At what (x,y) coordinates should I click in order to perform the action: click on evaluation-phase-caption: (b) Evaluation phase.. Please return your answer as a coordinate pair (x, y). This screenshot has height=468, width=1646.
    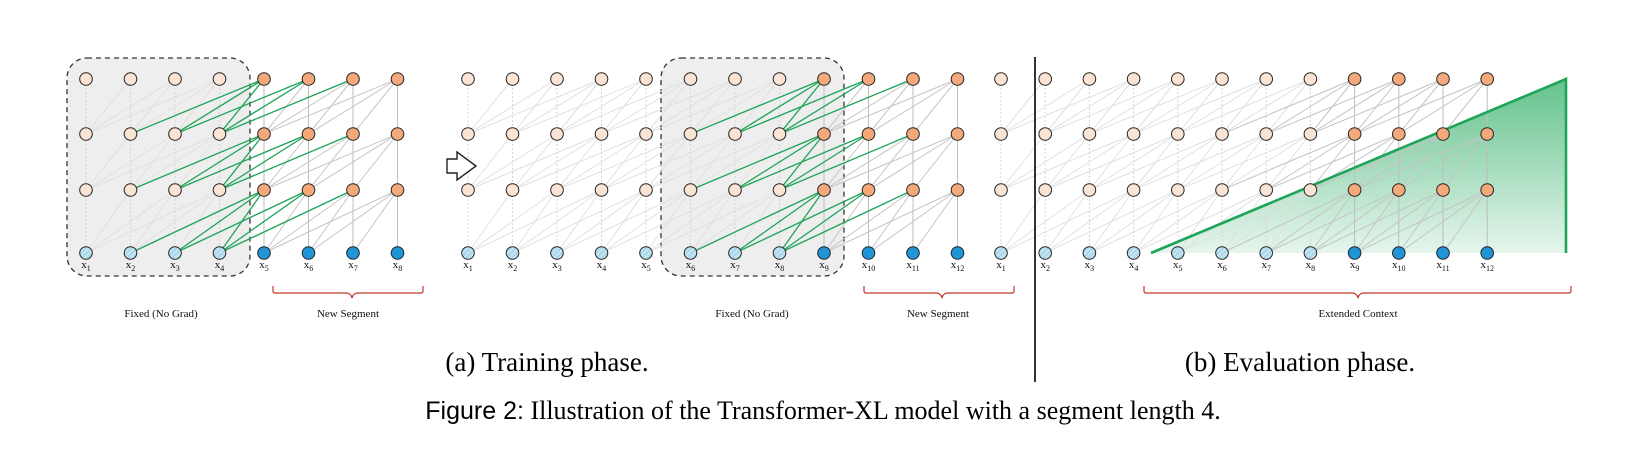
    Looking at the image, I should click on (1300, 362).